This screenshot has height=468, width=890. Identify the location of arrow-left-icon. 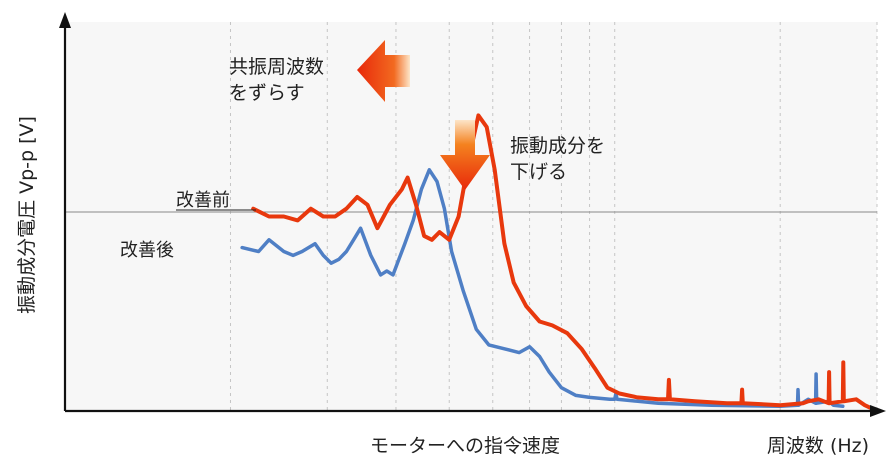
(383, 71).